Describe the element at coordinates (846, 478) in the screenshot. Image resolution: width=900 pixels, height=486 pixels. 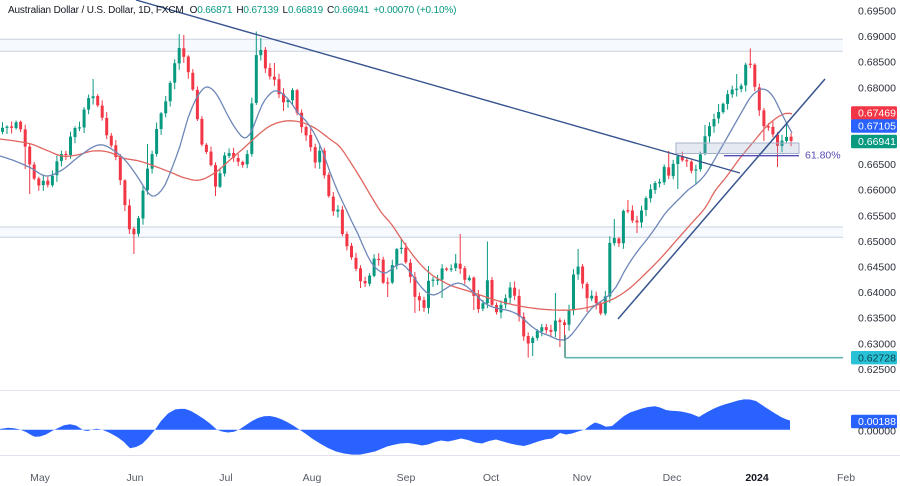
I see `svg-text: Feb` at that location.